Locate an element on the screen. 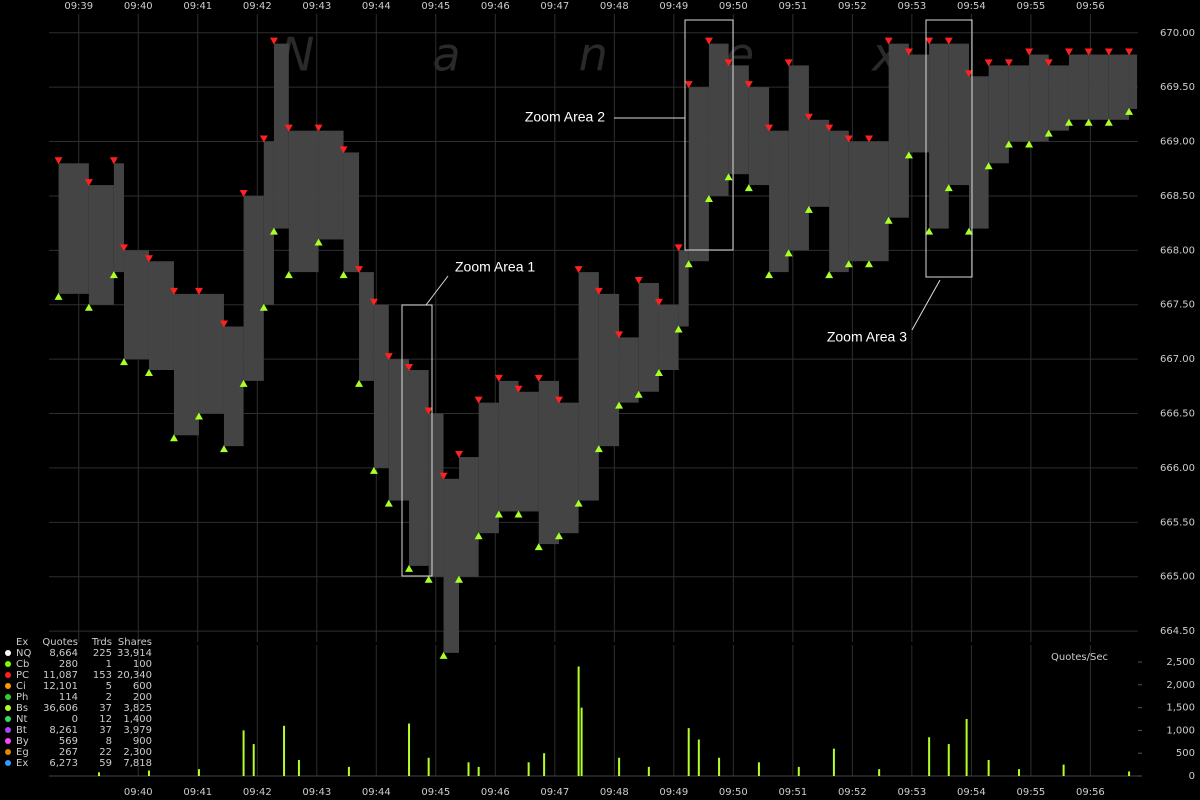 The height and width of the screenshot is (800, 1200). legend-cell: 37 is located at coordinates (105, 730).